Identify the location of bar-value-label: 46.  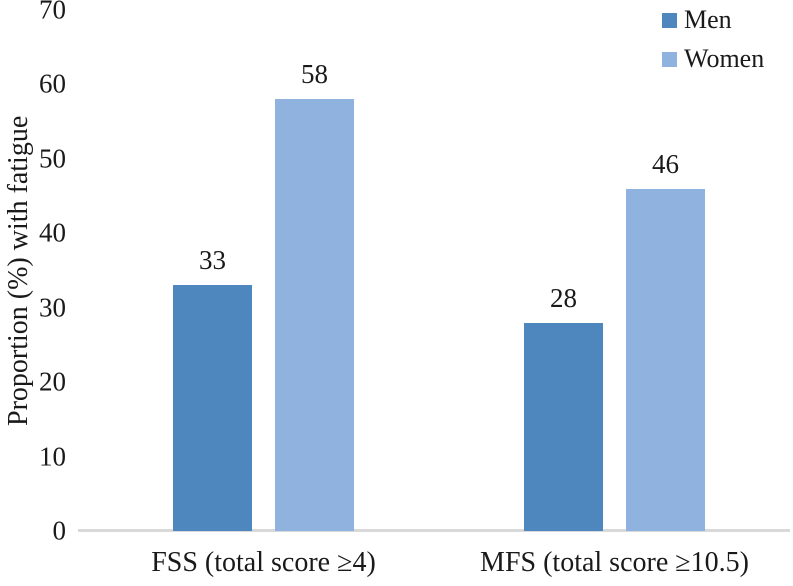
(665, 163).